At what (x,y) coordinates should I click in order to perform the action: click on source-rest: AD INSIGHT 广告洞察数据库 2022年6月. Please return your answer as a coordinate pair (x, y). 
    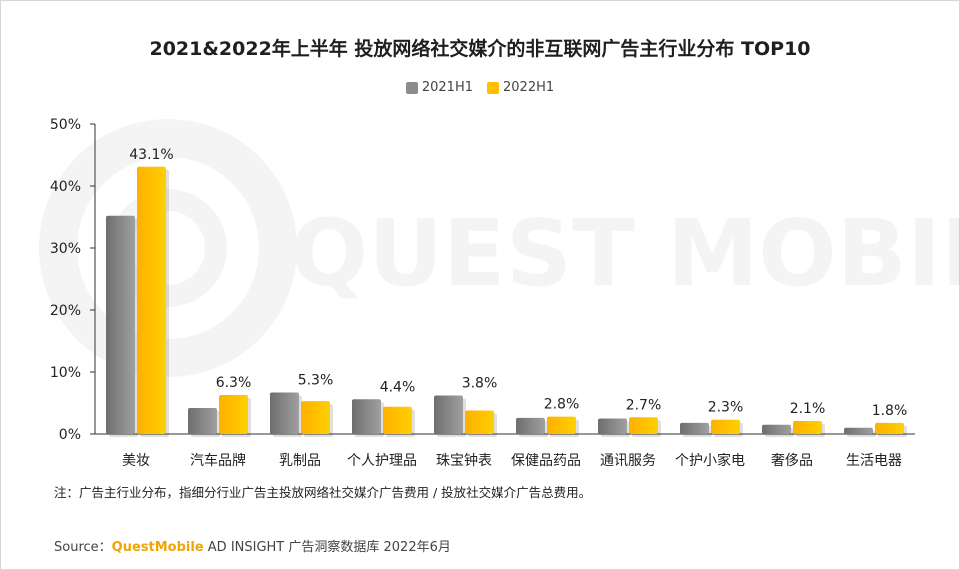
    Looking at the image, I should click on (329, 547).